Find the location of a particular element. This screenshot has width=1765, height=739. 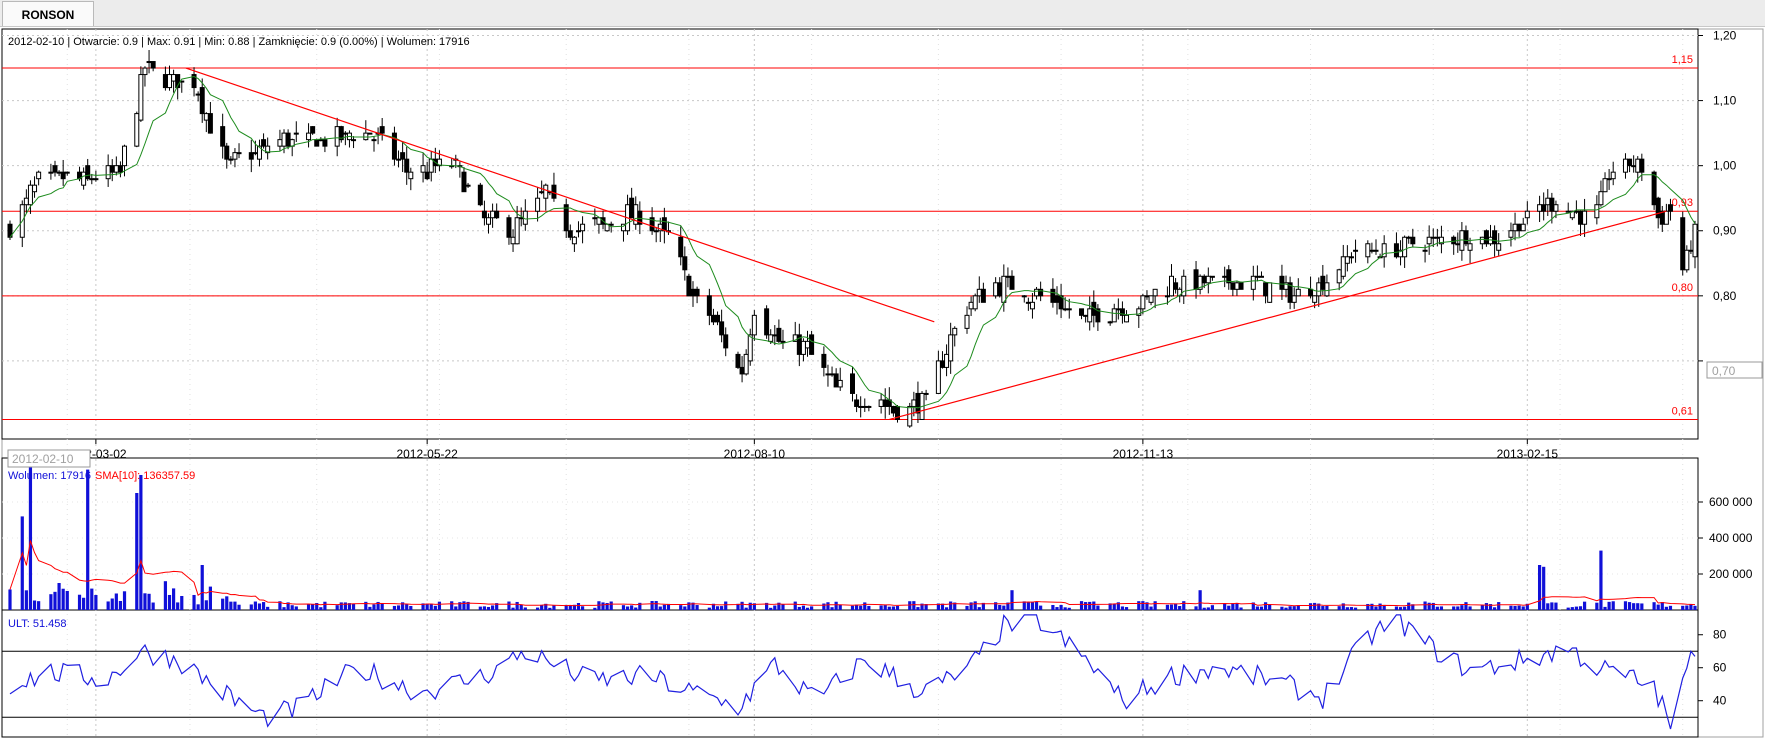

tab-ronson: RONSON is located at coordinates (48, 13).